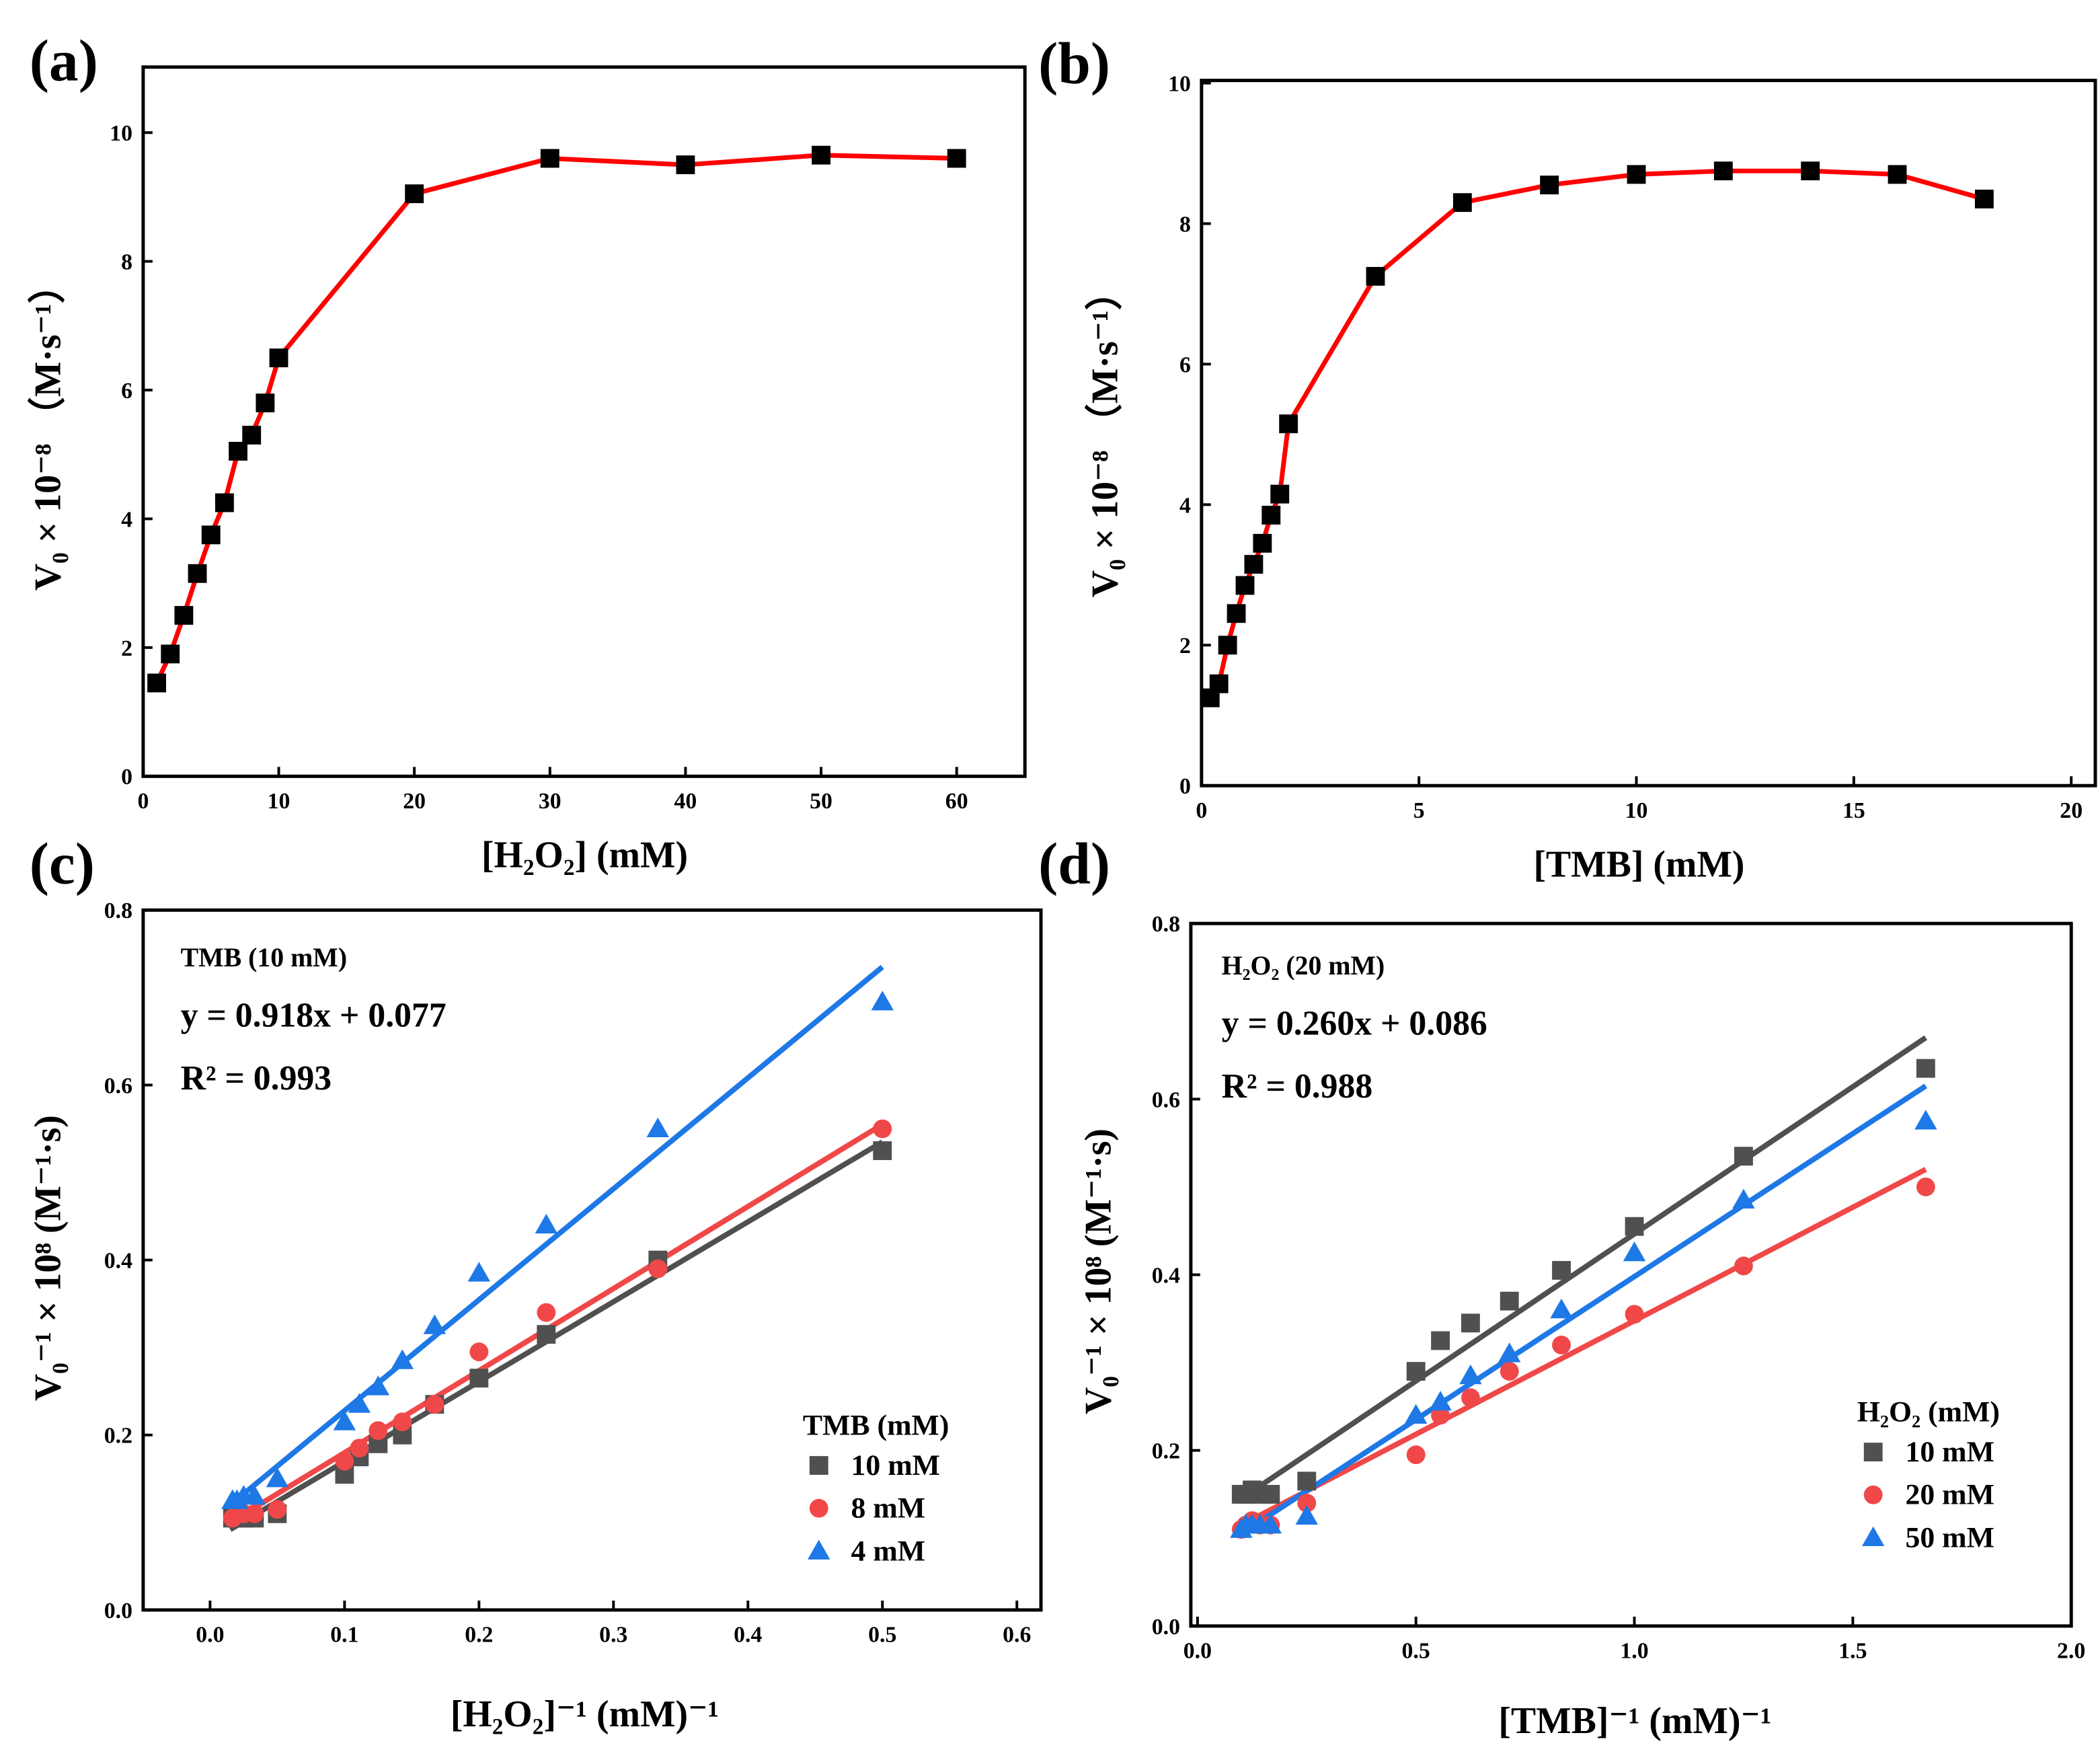  I want to click on panel-a-label: (a), so click(64, 61).